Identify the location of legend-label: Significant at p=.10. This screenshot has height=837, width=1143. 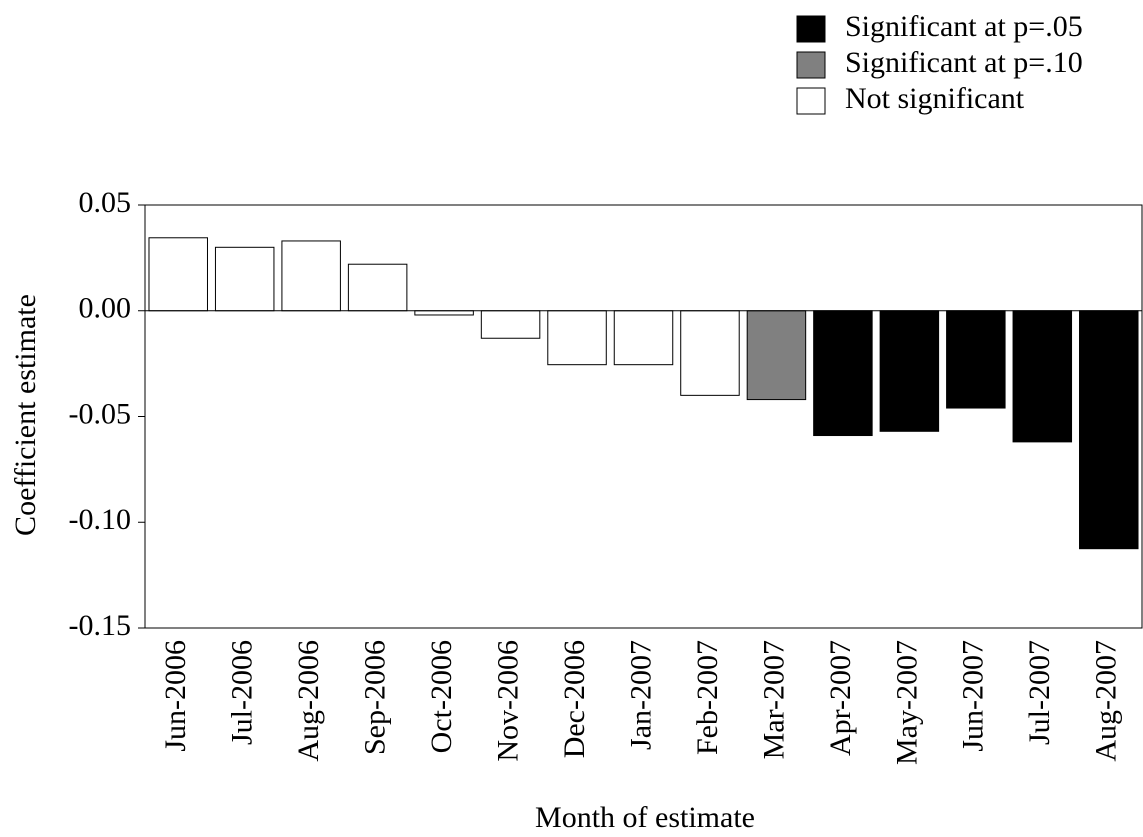
(964, 62).